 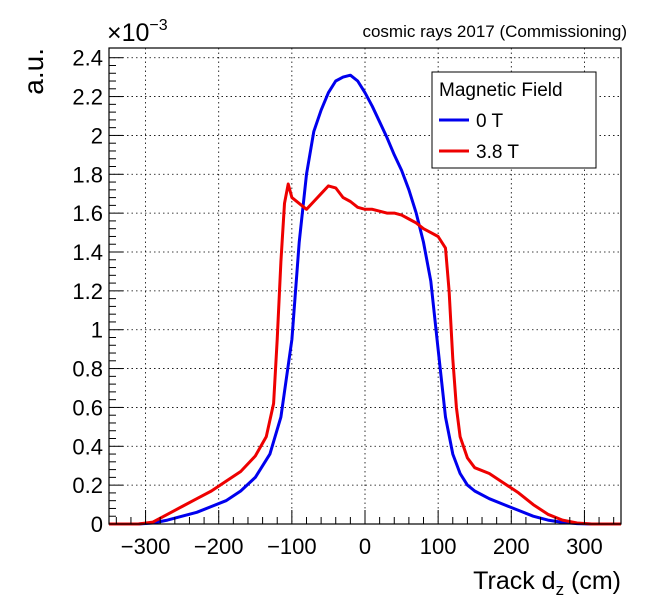 I want to click on x-tick-labels: −300 −200 −100 0 100 200 300, so click(x=362, y=546).